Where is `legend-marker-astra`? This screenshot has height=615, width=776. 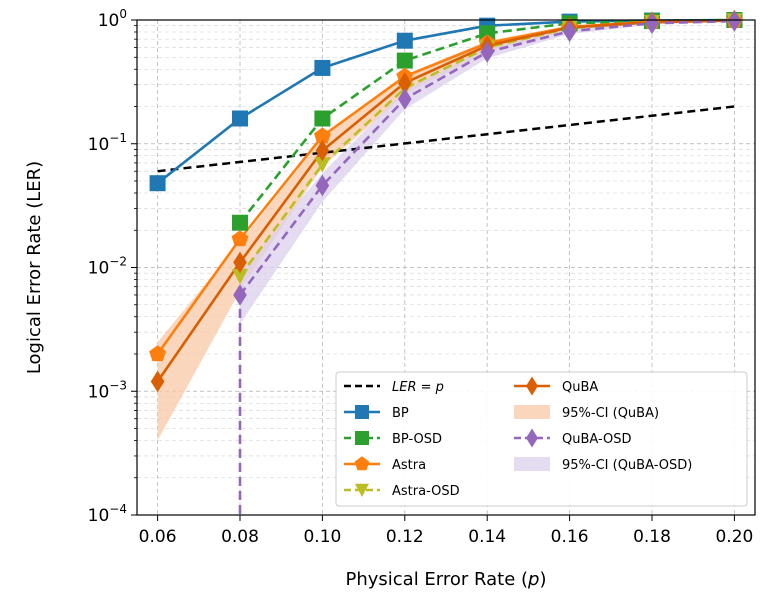 legend-marker-astra is located at coordinates (362, 463).